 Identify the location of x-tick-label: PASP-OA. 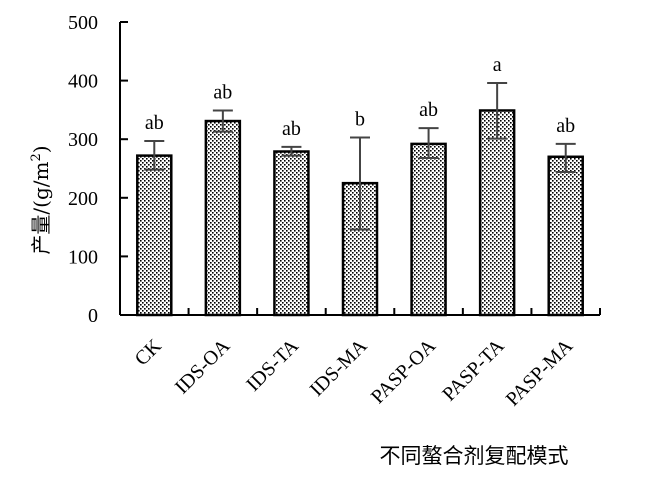
(404, 372).